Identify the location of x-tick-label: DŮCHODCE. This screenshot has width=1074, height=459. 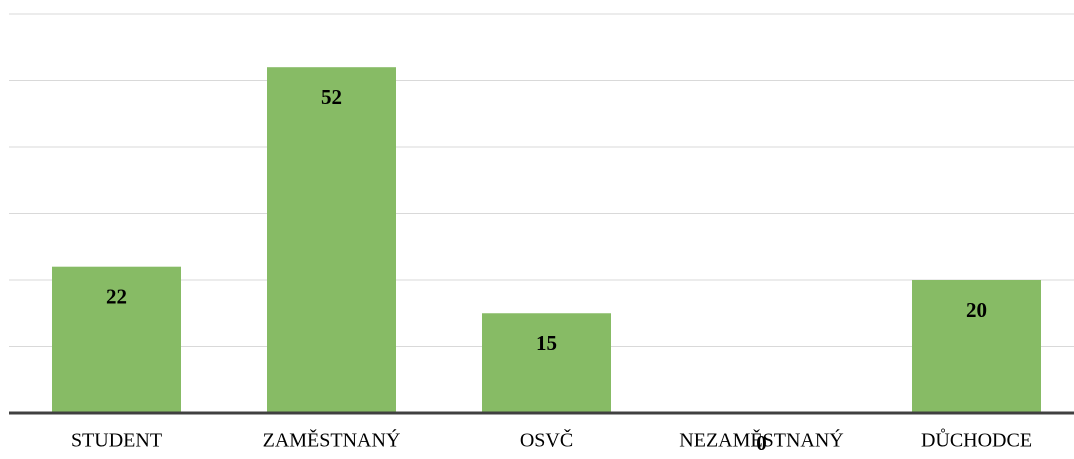
(976, 440).